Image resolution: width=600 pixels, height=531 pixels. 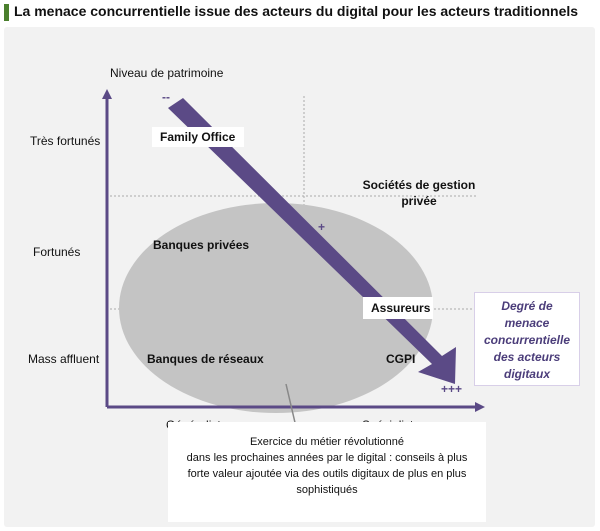 What do you see at coordinates (64, 359) in the screenshot?
I see `level-mass-affluent: Mass affluent` at bounding box center [64, 359].